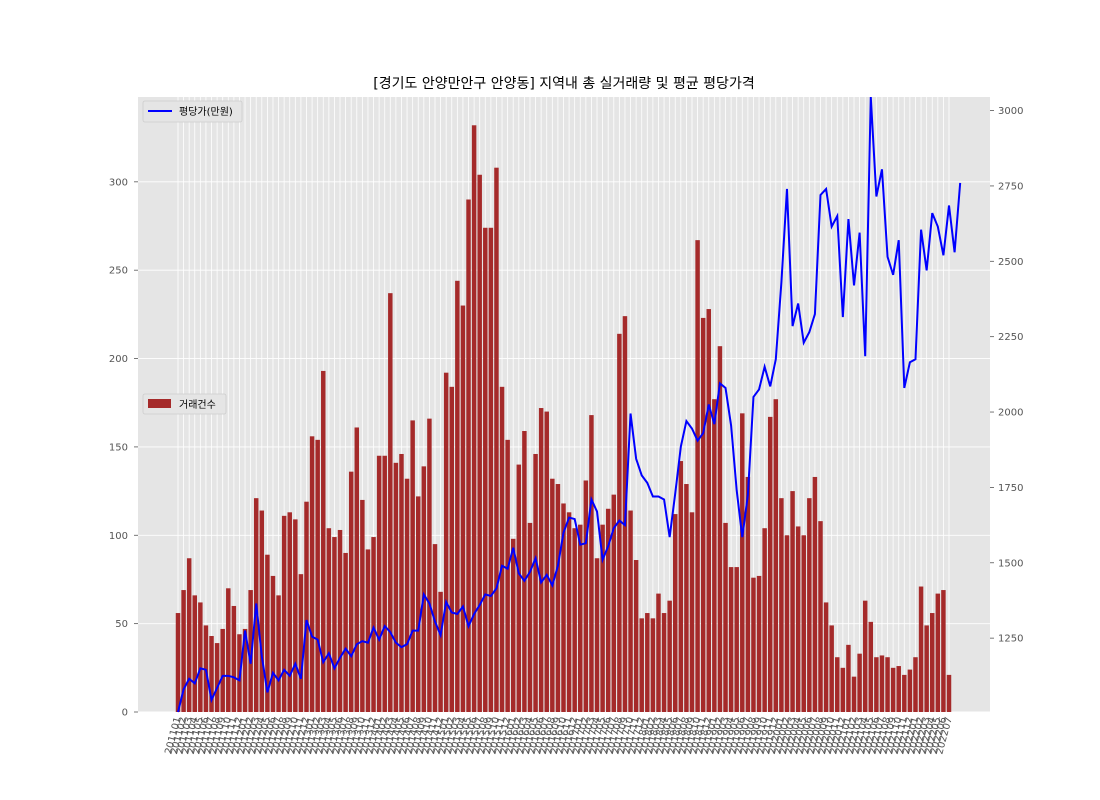 The height and width of the screenshot is (800, 1100). What do you see at coordinates (159, 403) in the screenshot?
I see `bar-legend-swatch` at bounding box center [159, 403].